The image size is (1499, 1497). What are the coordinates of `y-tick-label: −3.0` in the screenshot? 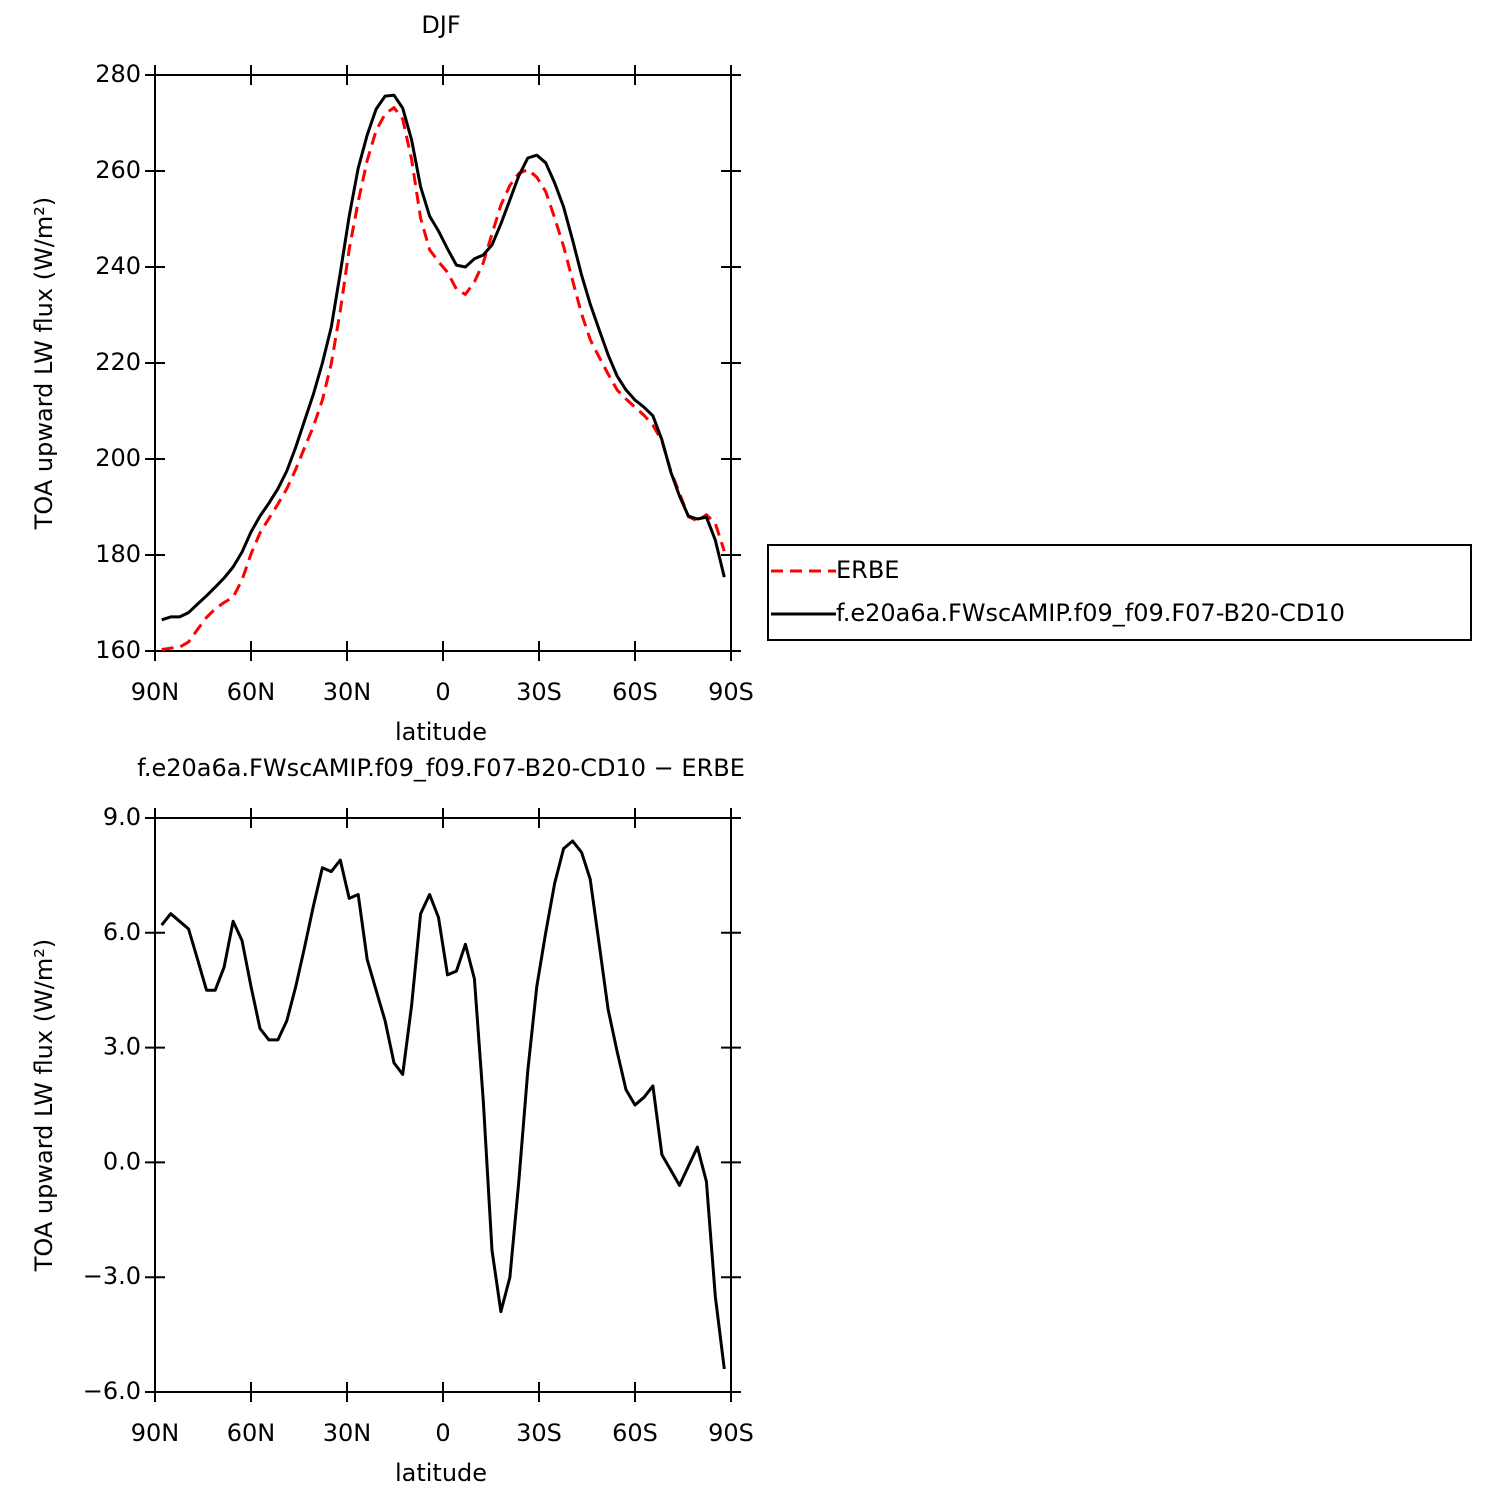 It's located at (112, 1276).